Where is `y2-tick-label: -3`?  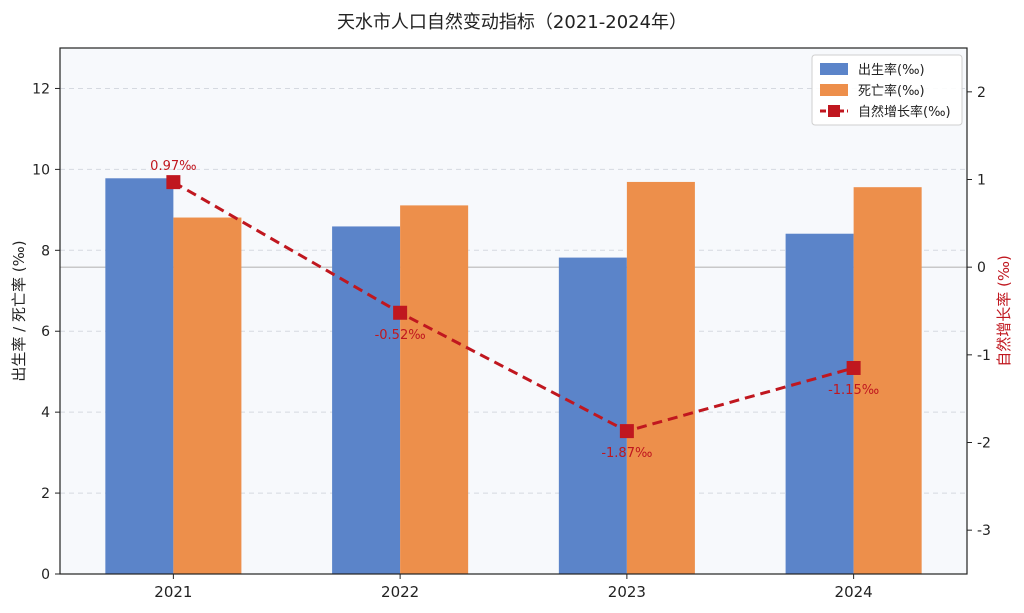 y2-tick-label: -3 is located at coordinates (984, 531).